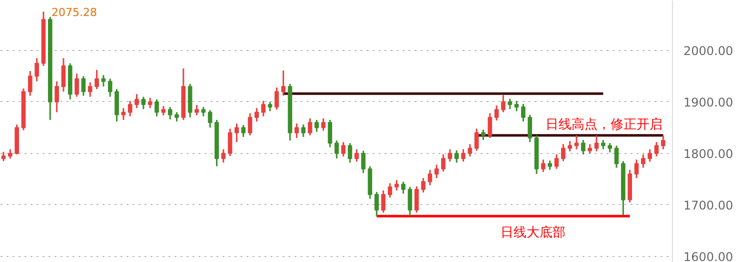  I want to click on y-tick-label: 1800.00, so click(709, 153).